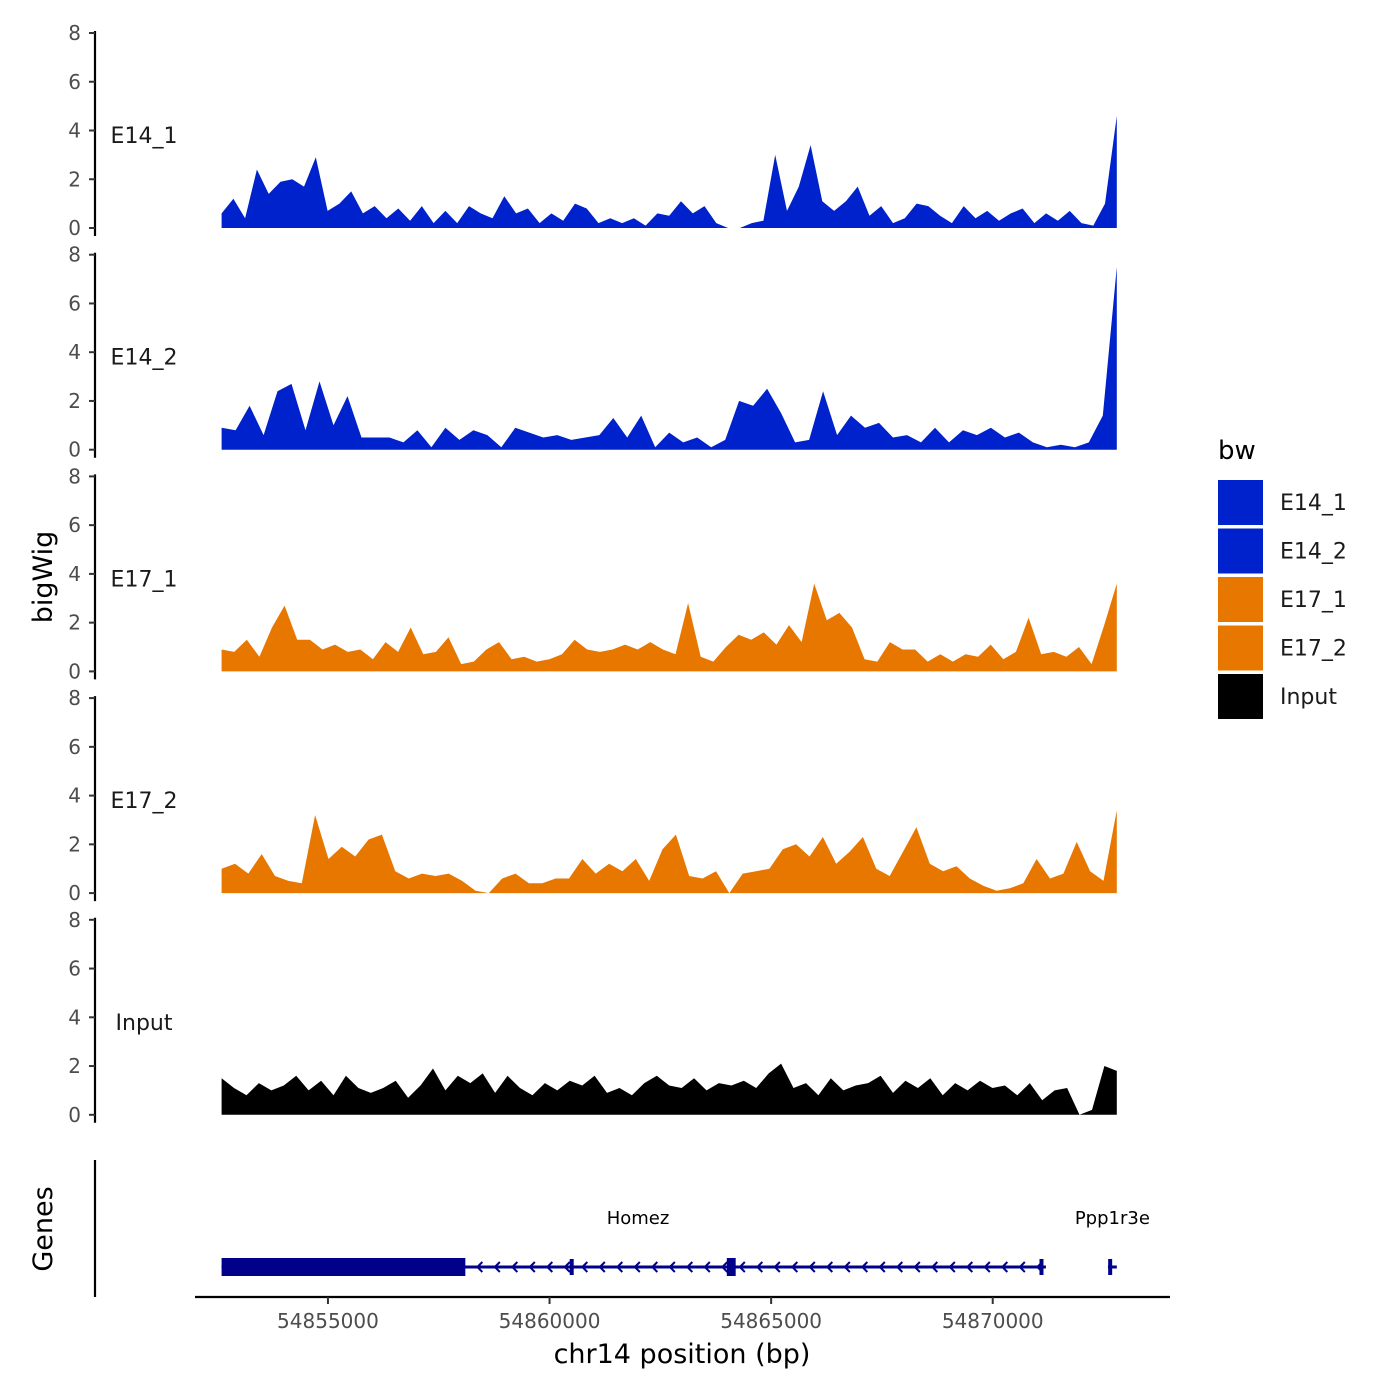  What do you see at coordinates (682, 1354) in the screenshot?
I see `x-axis-title: chr14 position (bp)` at bounding box center [682, 1354].